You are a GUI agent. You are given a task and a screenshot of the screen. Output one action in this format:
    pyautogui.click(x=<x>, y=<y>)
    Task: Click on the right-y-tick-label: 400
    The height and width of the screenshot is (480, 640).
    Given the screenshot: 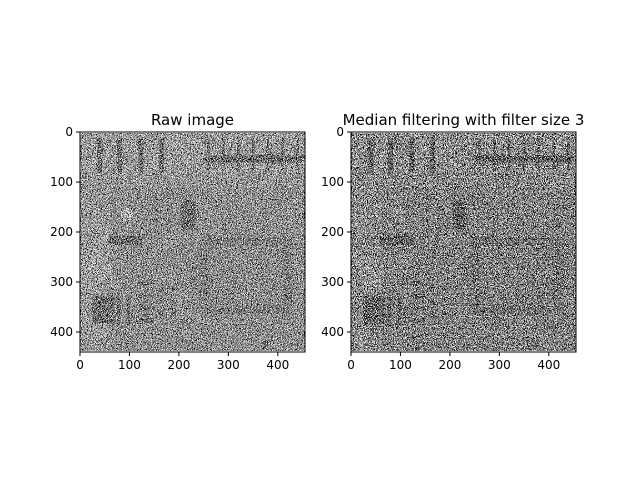 What is the action you would take?
    pyautogui.click(x=332, y=332)
    